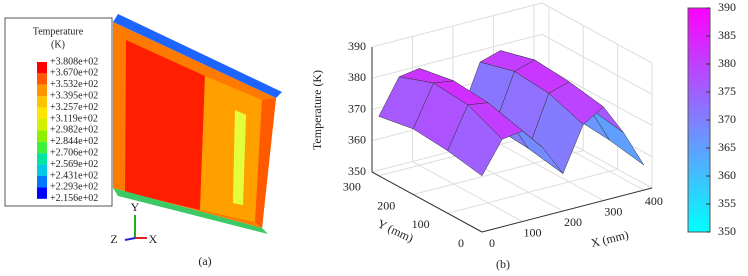 The image size is (748, 276). Describe the element at coordinates (503, 264) in the screenshot. I see `caption: (b)` at that location.